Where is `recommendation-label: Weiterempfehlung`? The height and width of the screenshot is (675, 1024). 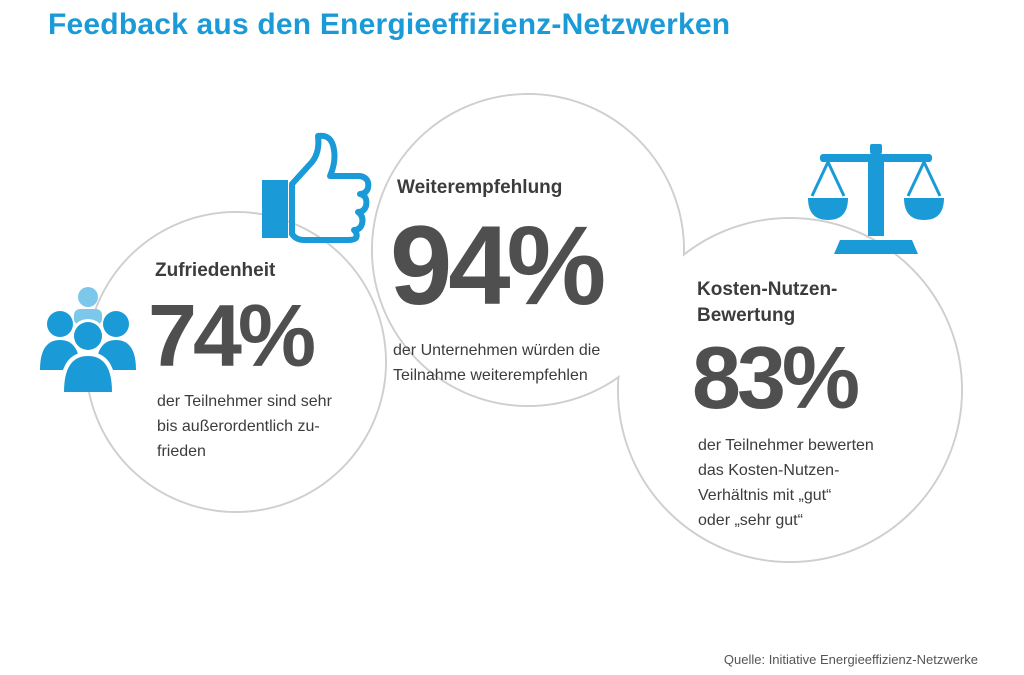 recommendation-label: Weiterempfehlung is located at coordinates (480, 187).